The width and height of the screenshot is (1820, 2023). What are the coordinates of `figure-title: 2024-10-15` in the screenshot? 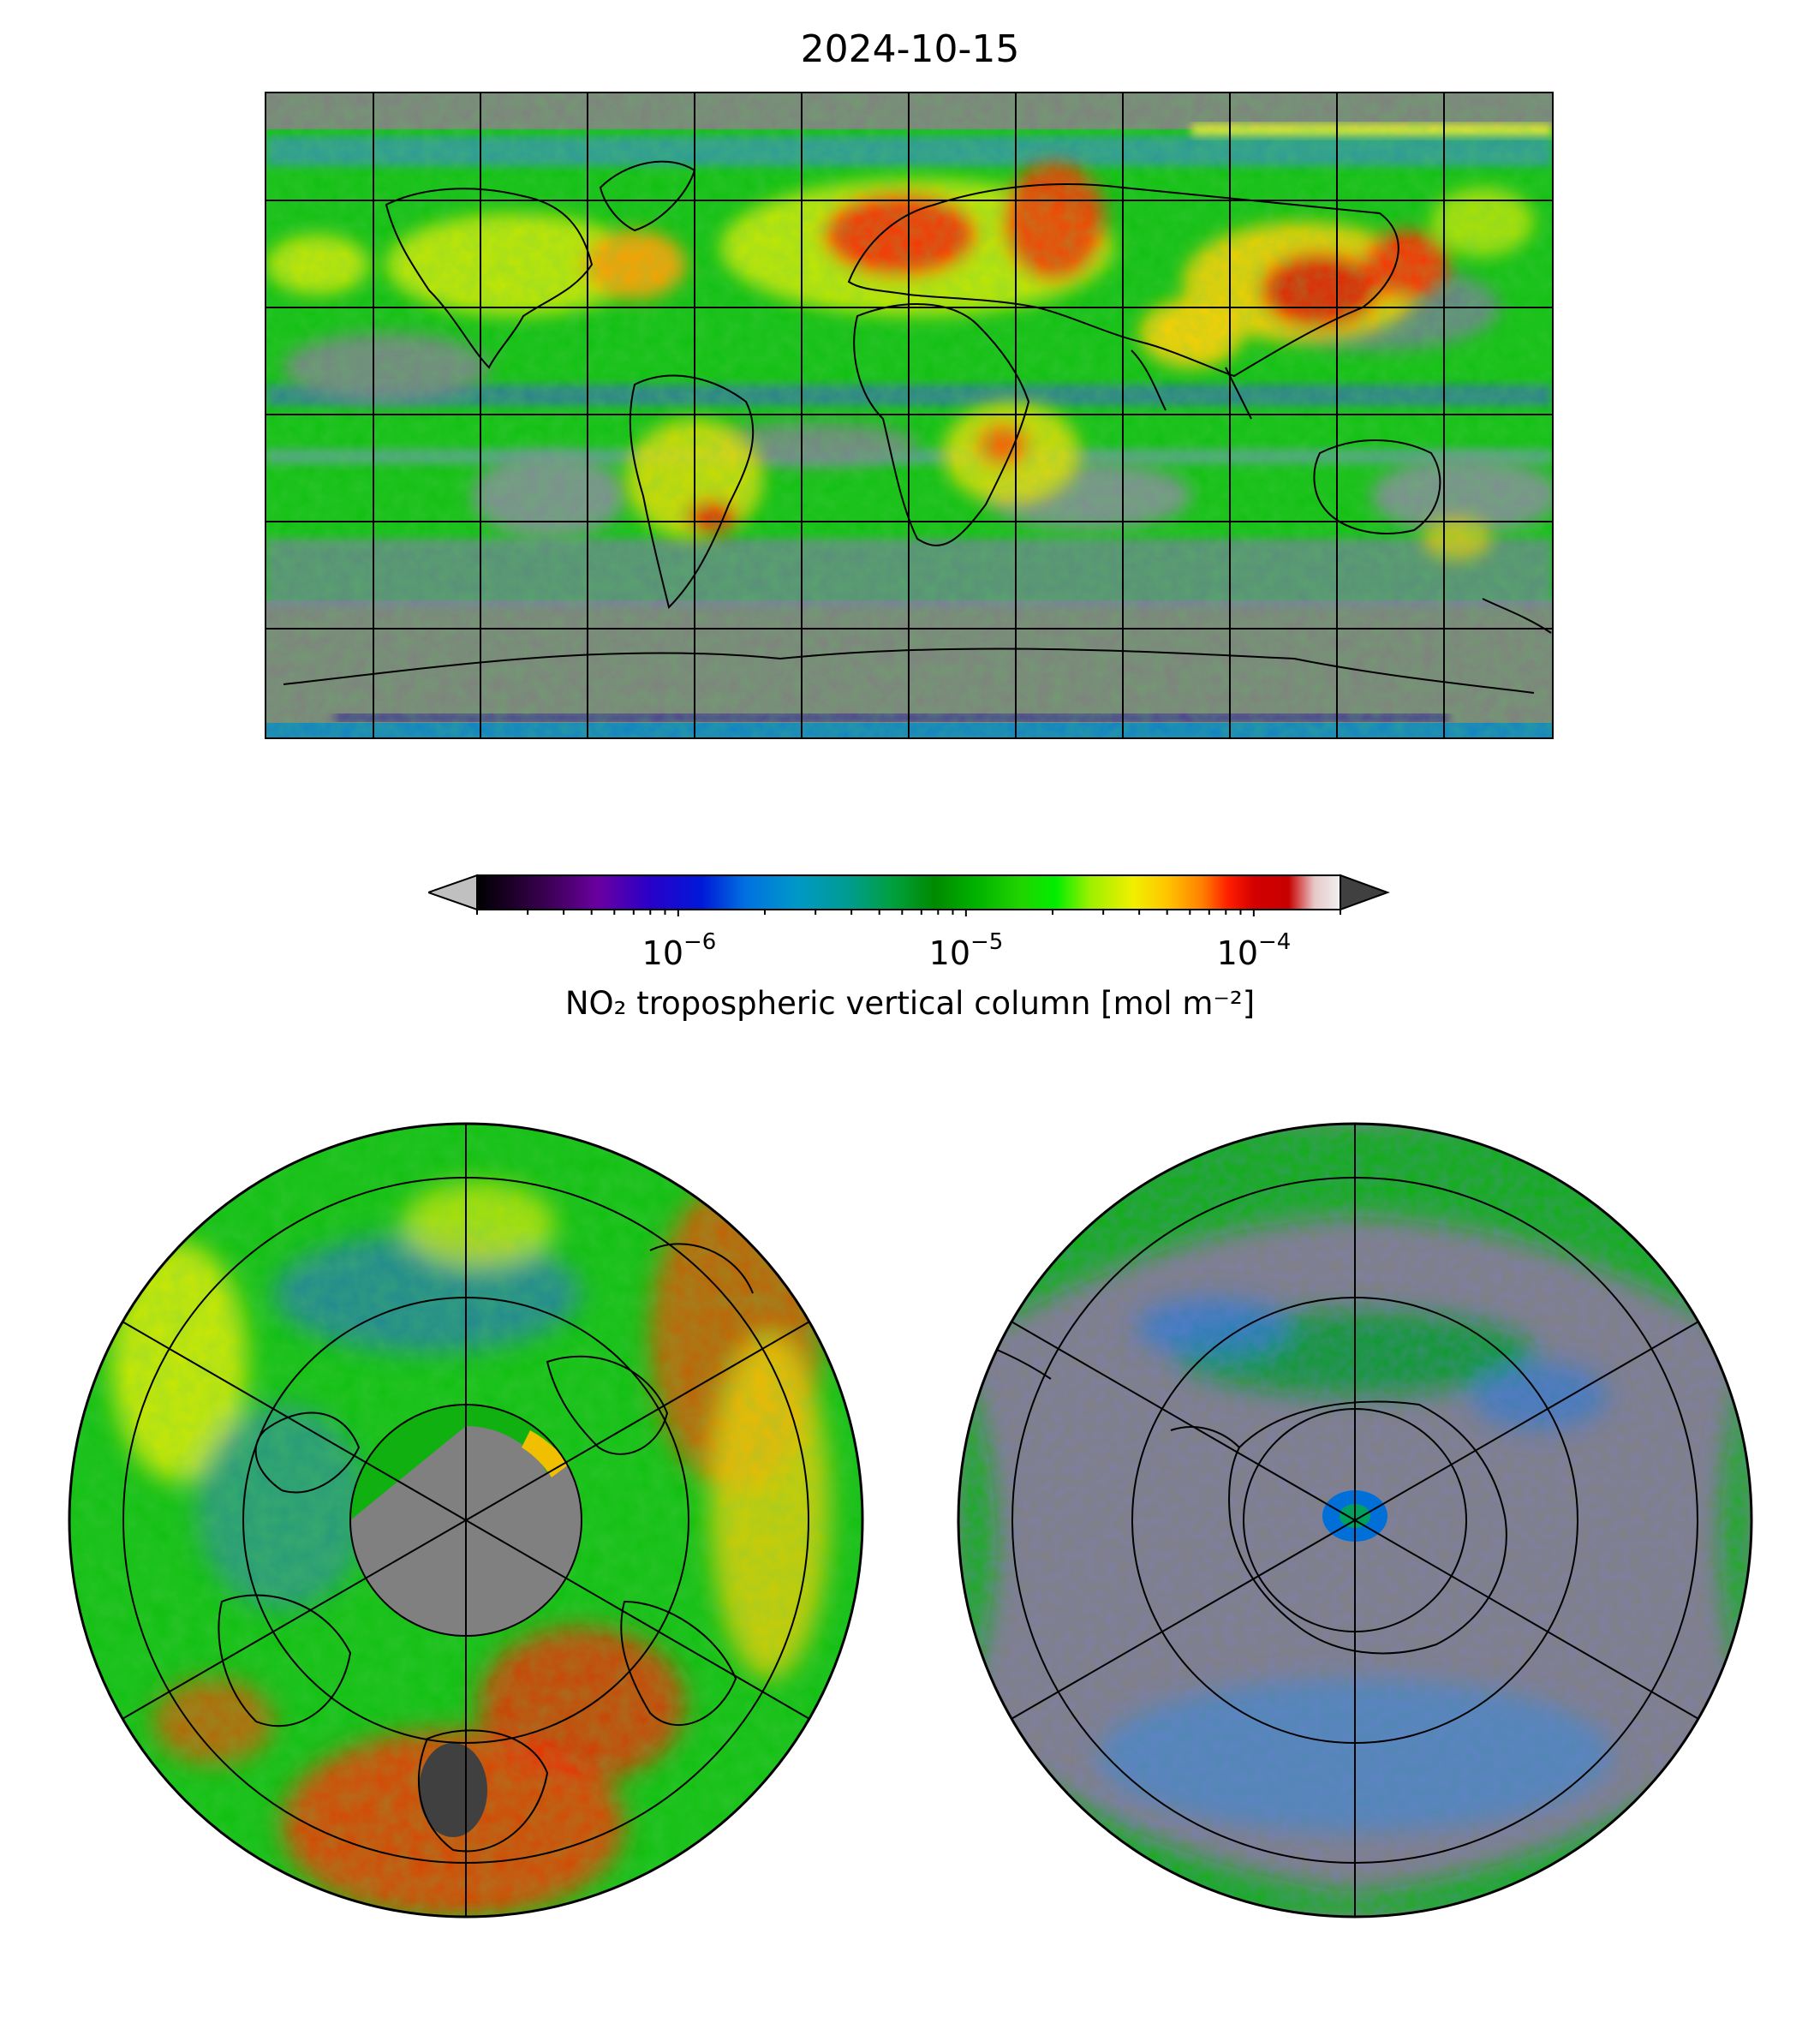 It's located at (910, 49).